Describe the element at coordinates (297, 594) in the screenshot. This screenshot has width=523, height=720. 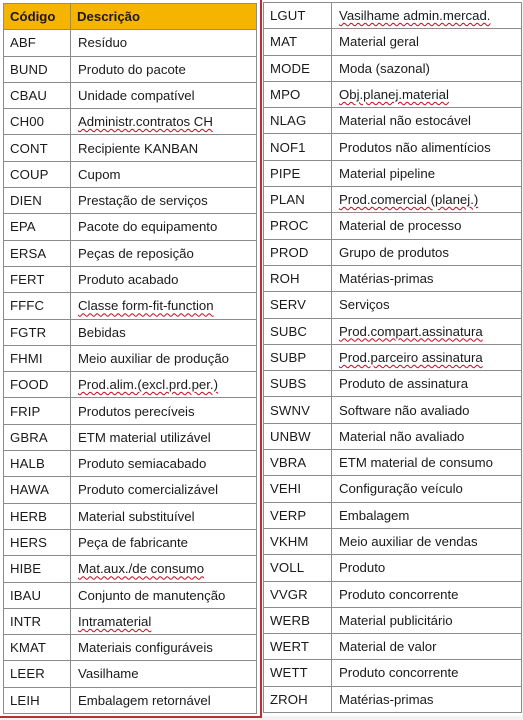
I see `material-type-code: VVGR` at that location.